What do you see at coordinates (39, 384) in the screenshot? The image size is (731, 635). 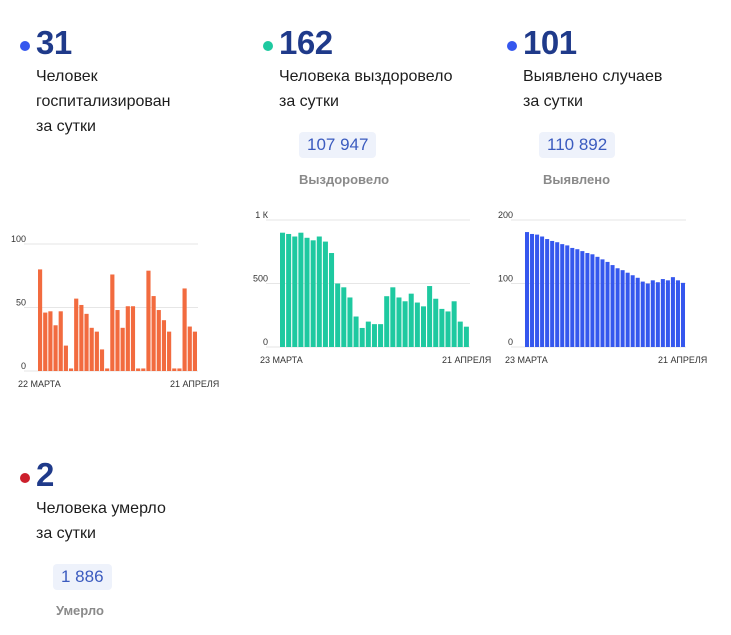 I see `x-start-label: 22 МАРТА` at bounding box center [39, 384].